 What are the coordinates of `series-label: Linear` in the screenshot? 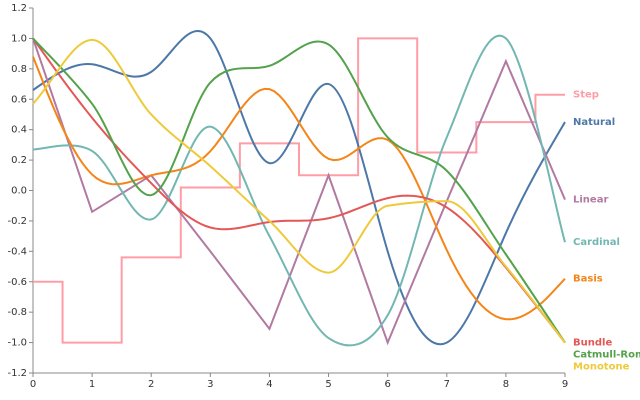 It's located at (590, 200).